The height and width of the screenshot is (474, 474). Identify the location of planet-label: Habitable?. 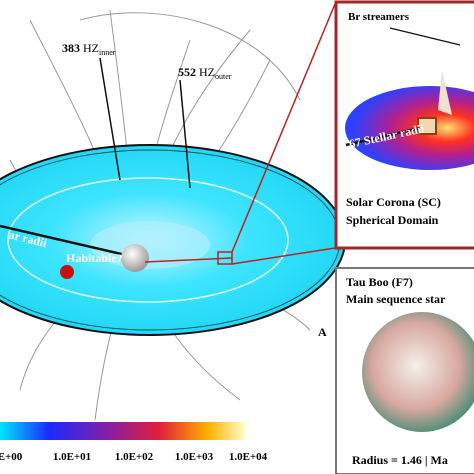
(94, 258).